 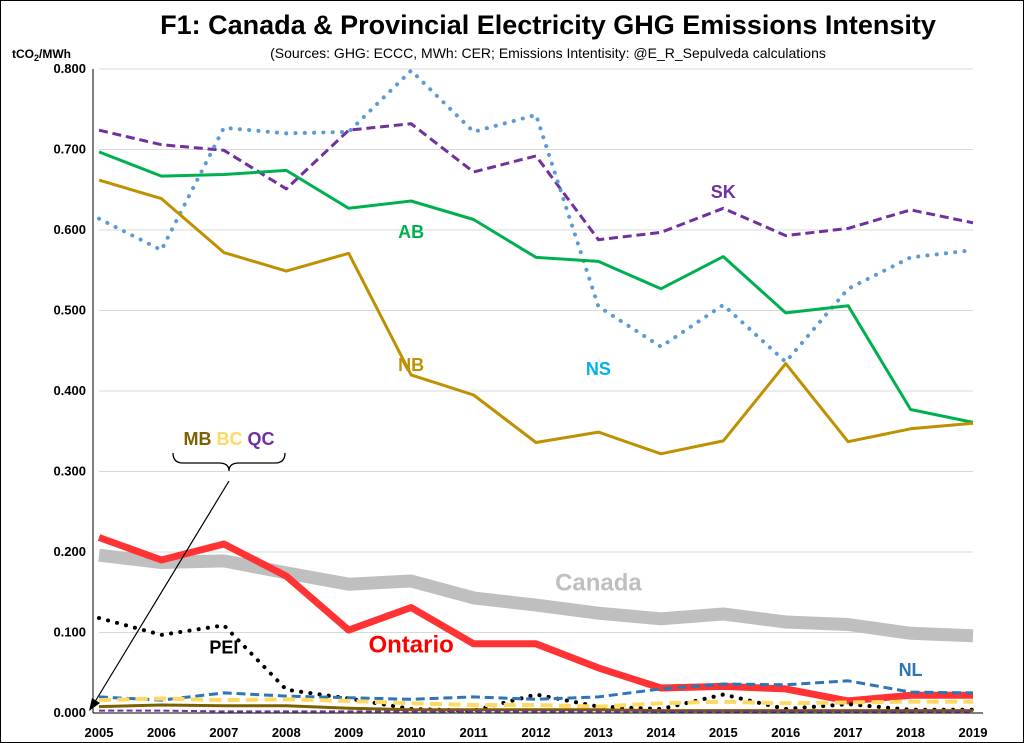 What do you see at coordinates (69, 68) in the screenshot?
I see `y-tick-label: 0.800` at bounding box center [69, 68].